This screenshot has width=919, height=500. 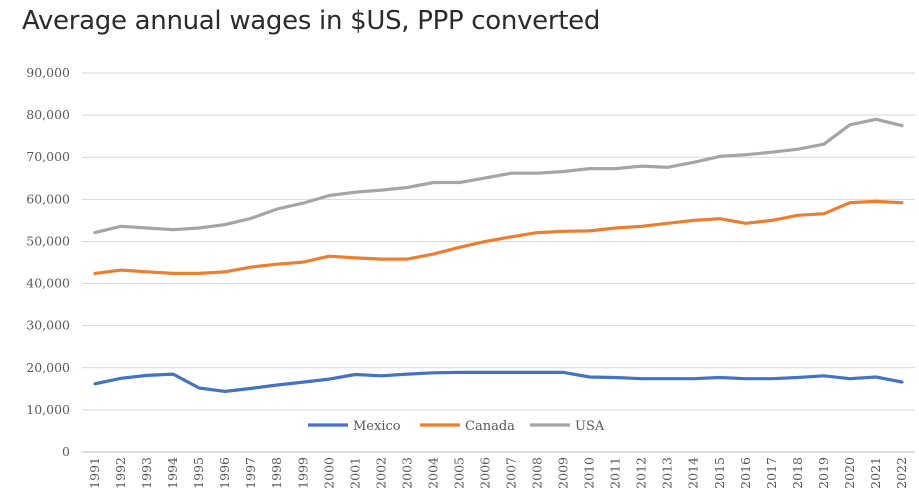 What do you see at coordinates (511, 473) in the screenshot?
I see `x-tick-label: 2007` at bounding box center [511, 473].